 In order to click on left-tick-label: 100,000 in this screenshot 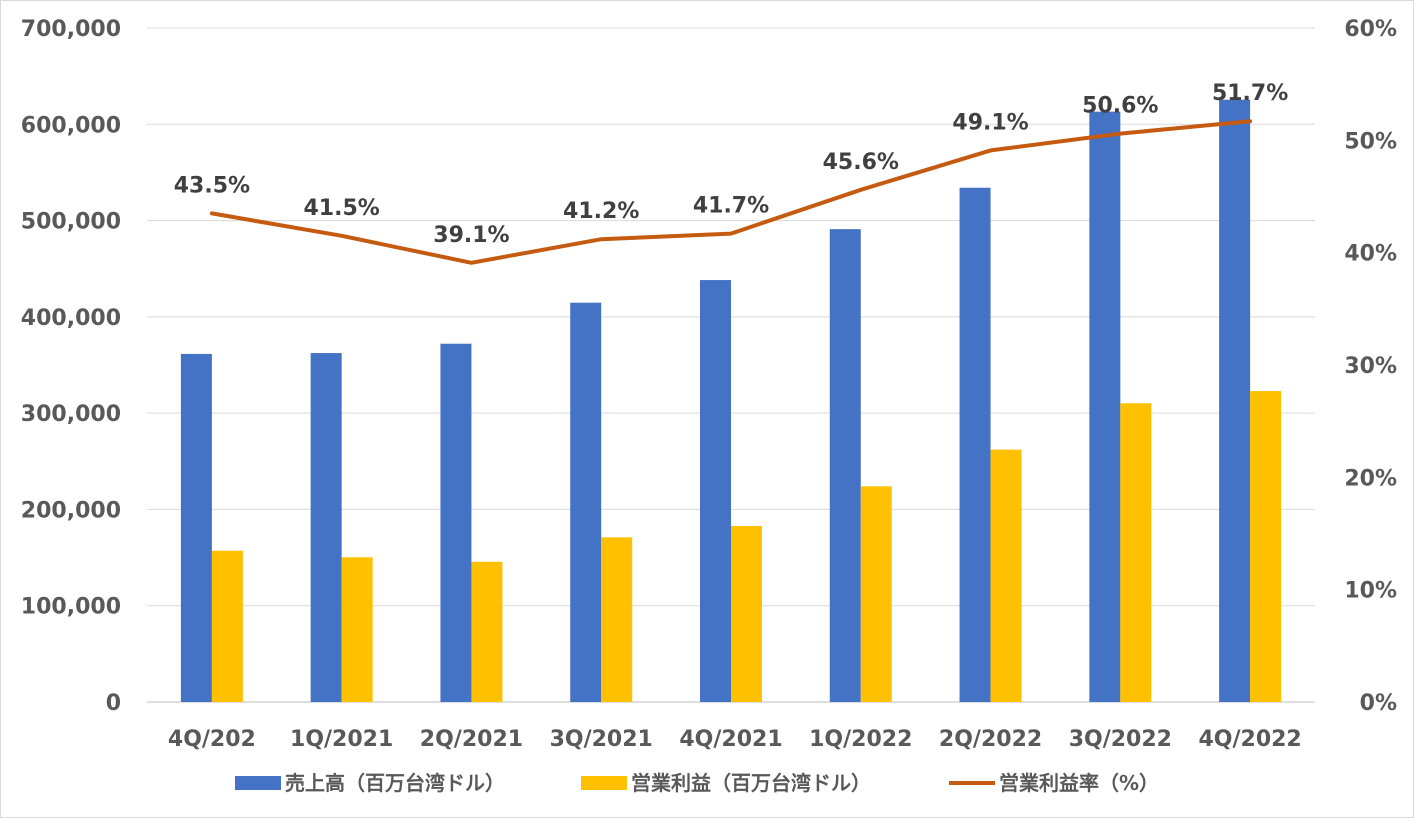, I will do `click(71, 607)`.